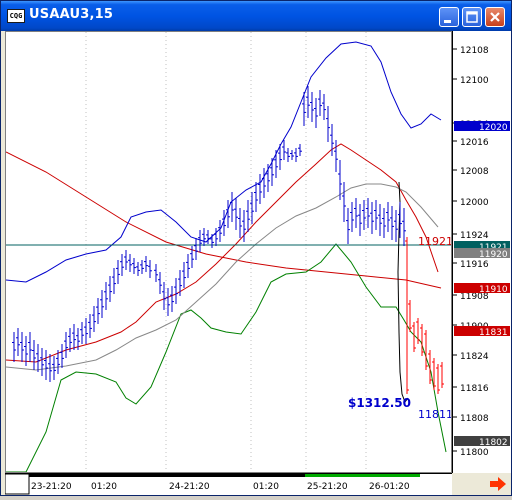 This screenshot has width=512, height=500. What do you see at coordinates (474, 203) in the screenshot?
I see `price-tick-label: 12000` at bounding box center [474, 203].